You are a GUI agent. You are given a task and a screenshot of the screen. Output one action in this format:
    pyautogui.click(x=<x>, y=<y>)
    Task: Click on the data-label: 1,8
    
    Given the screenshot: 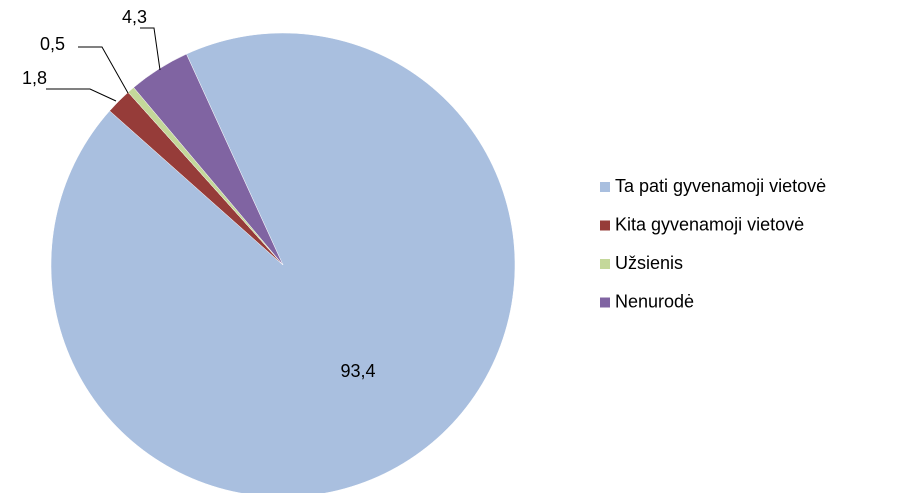 What is the action you would take?
    pyautogui.click(x=34, y=78)
    